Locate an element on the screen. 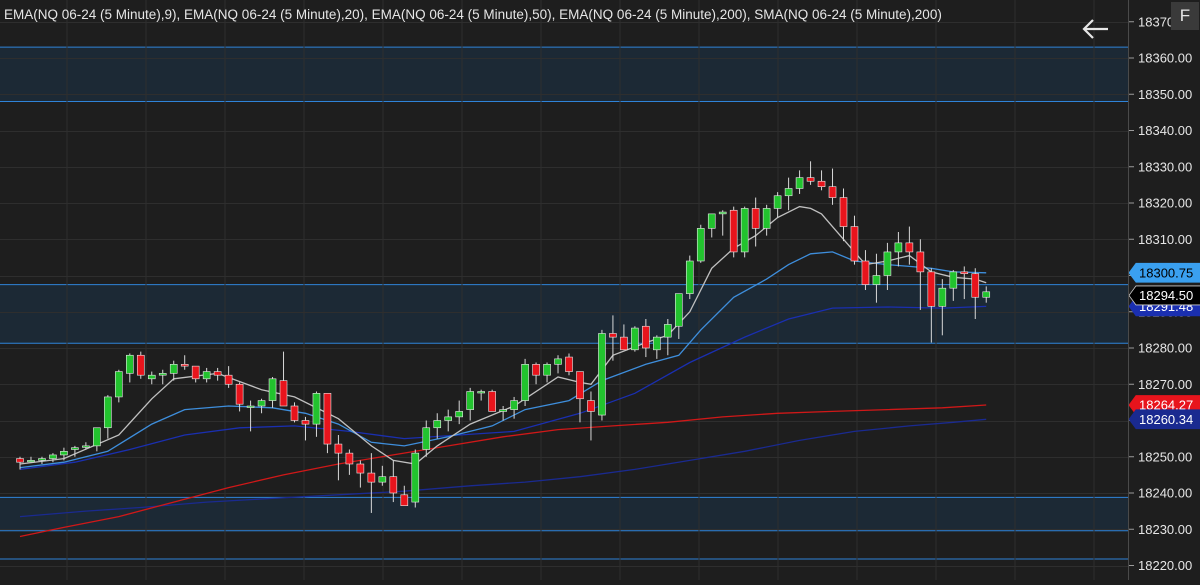 The width and height of the screenshot is (1200, 585). y-tick-label: 18350.00 is located at coordinates (1165, 94).